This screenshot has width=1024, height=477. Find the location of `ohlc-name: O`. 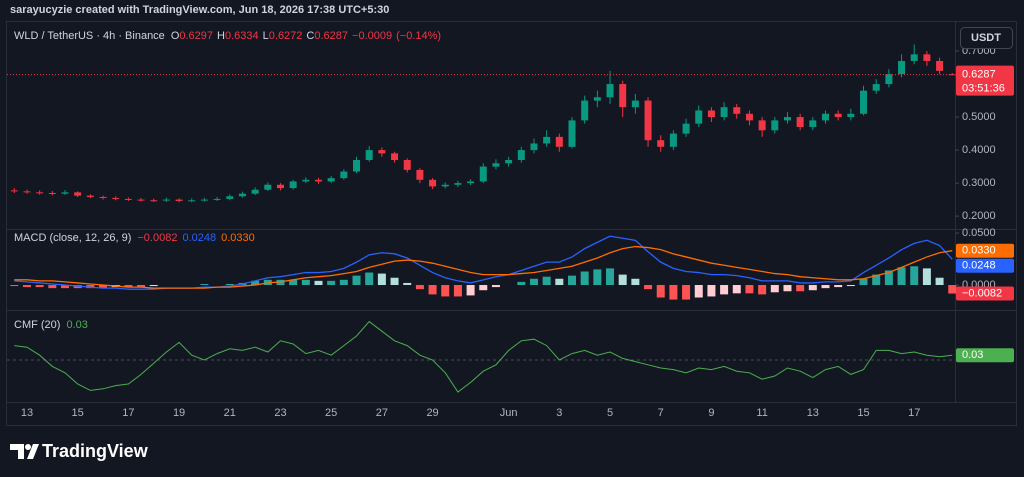

ohlc-name: O is located at coordinates (175, 36).